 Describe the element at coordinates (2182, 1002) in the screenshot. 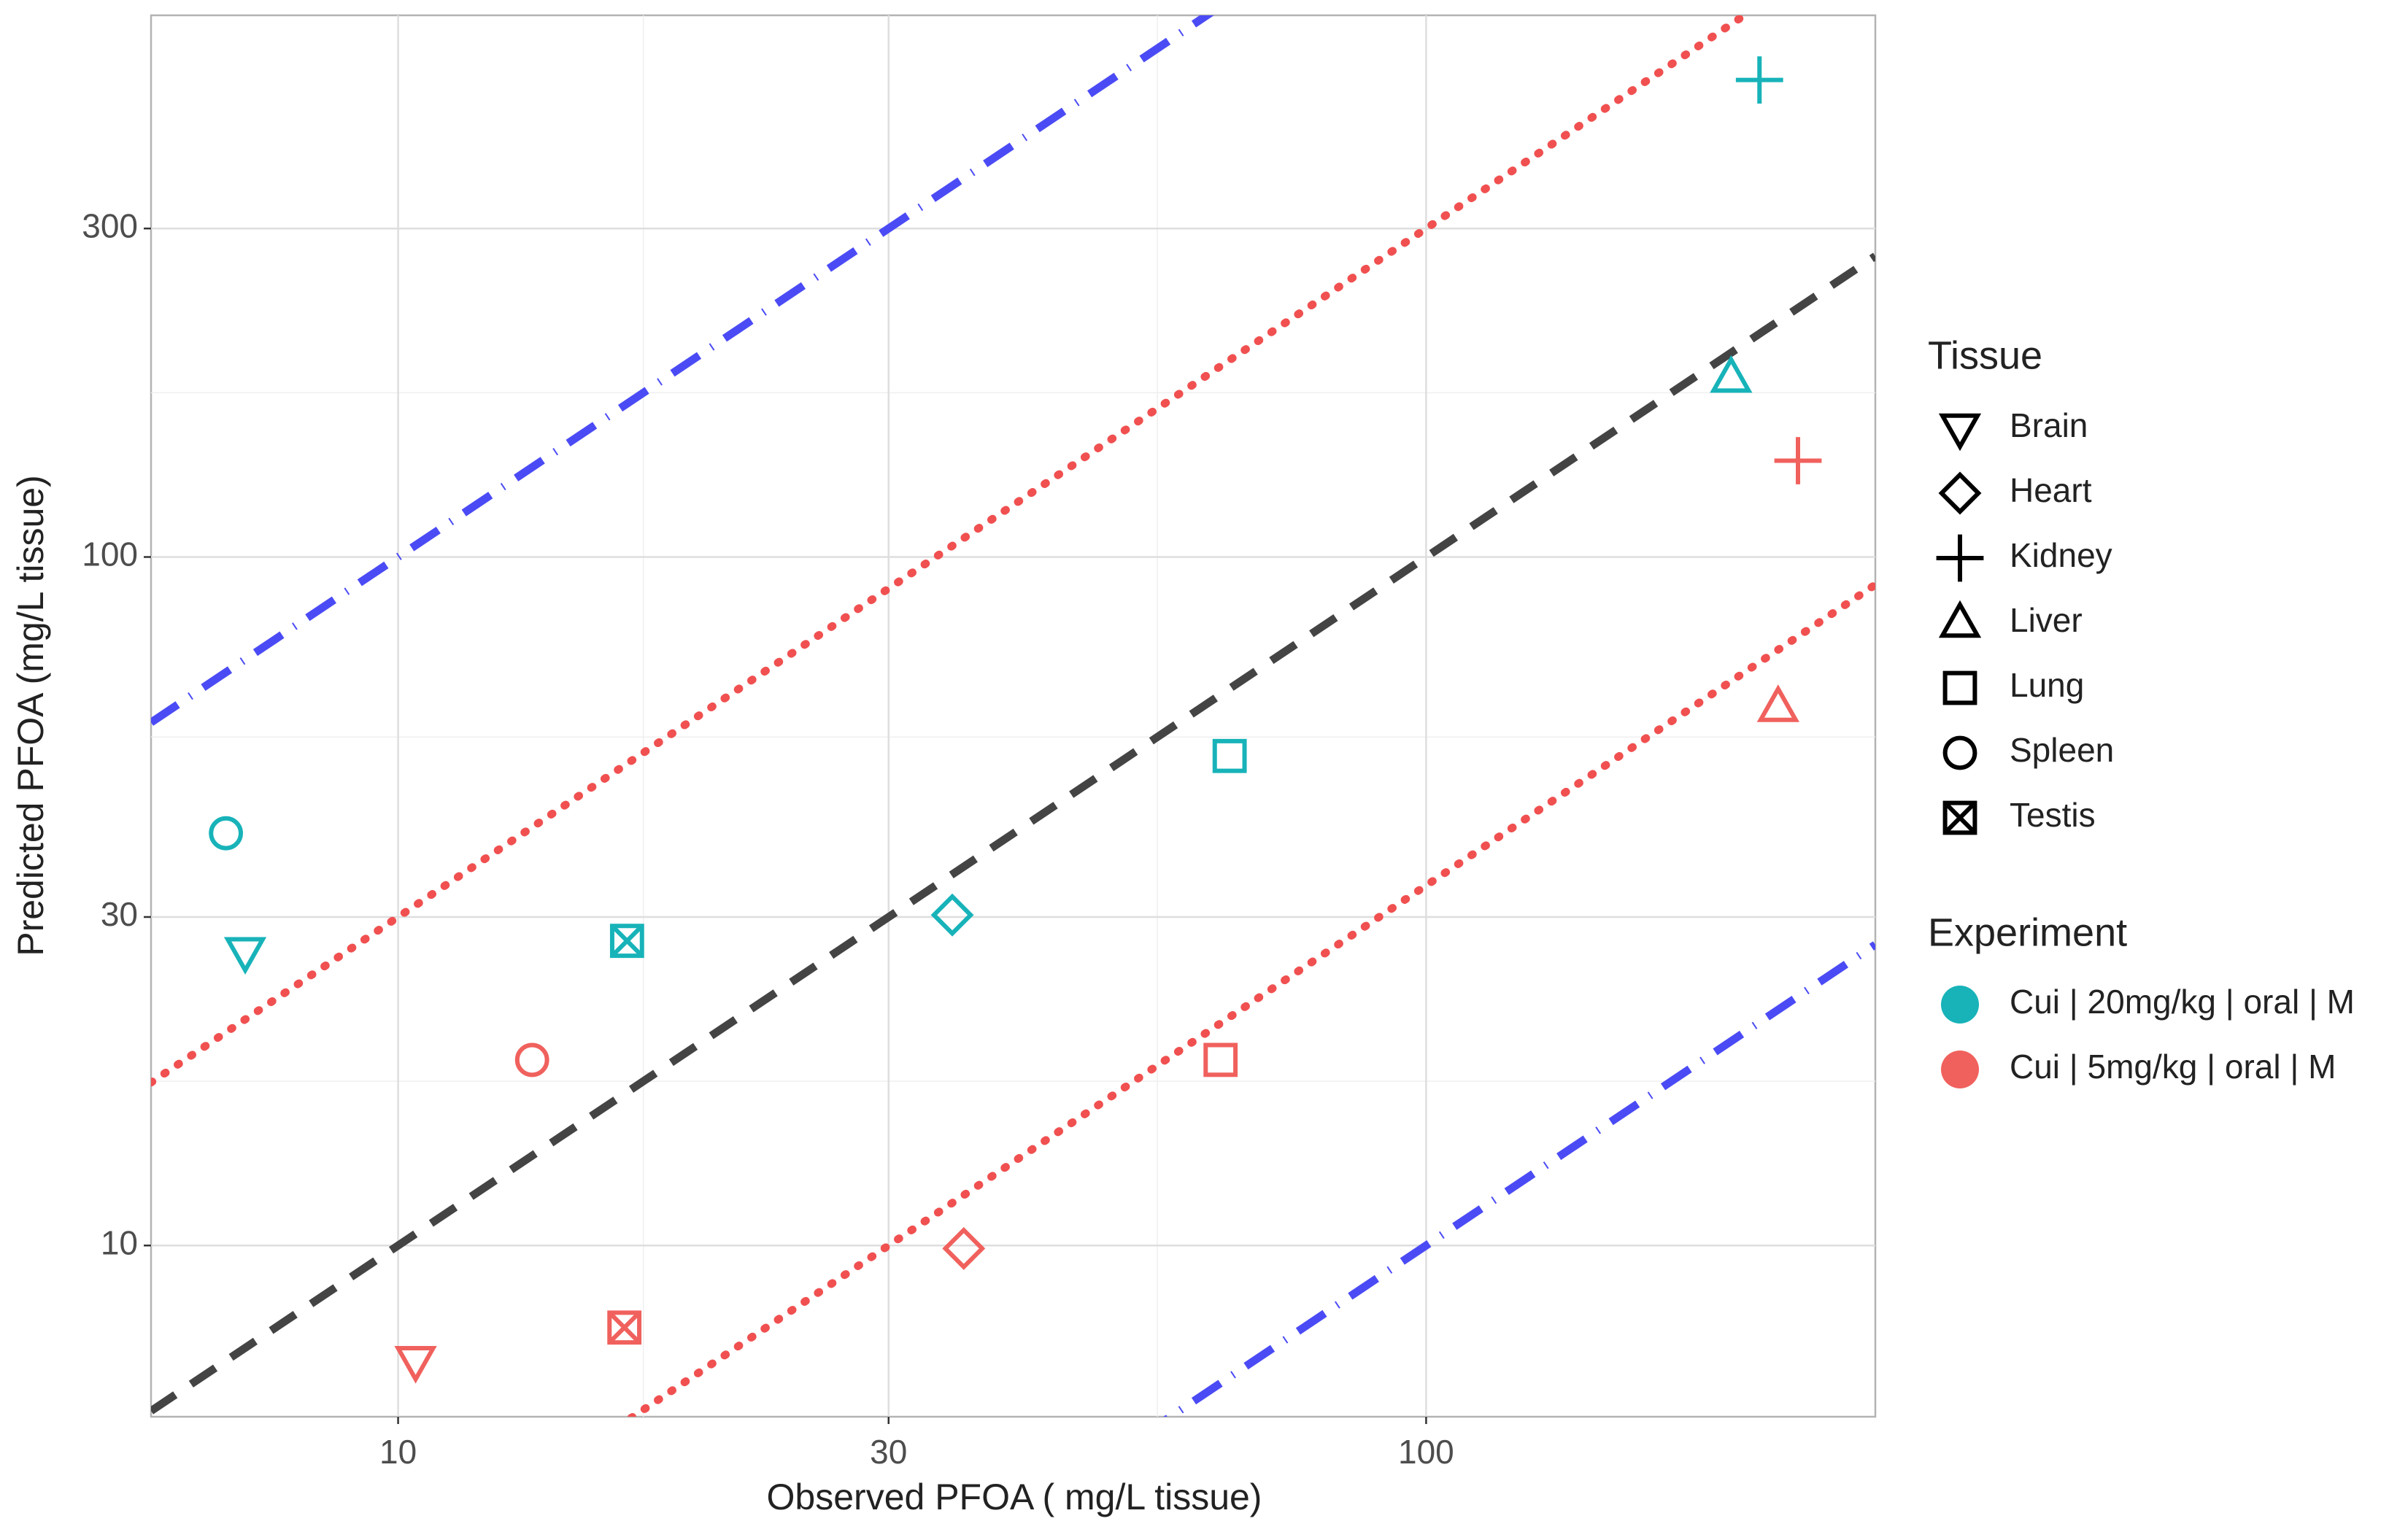

I see `legend-label: Cui | 20mg/kg | oral | M` at that location.